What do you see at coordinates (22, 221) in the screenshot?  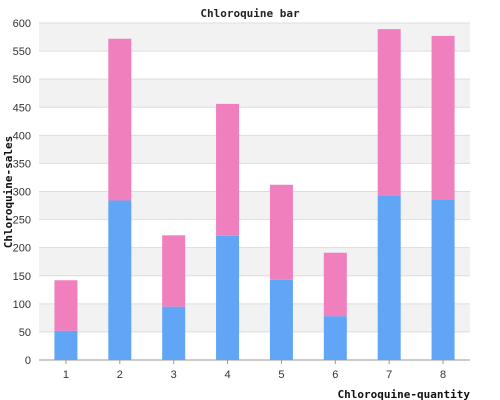 I see `y-tick-label: 250` at bounding box center [22, 221].